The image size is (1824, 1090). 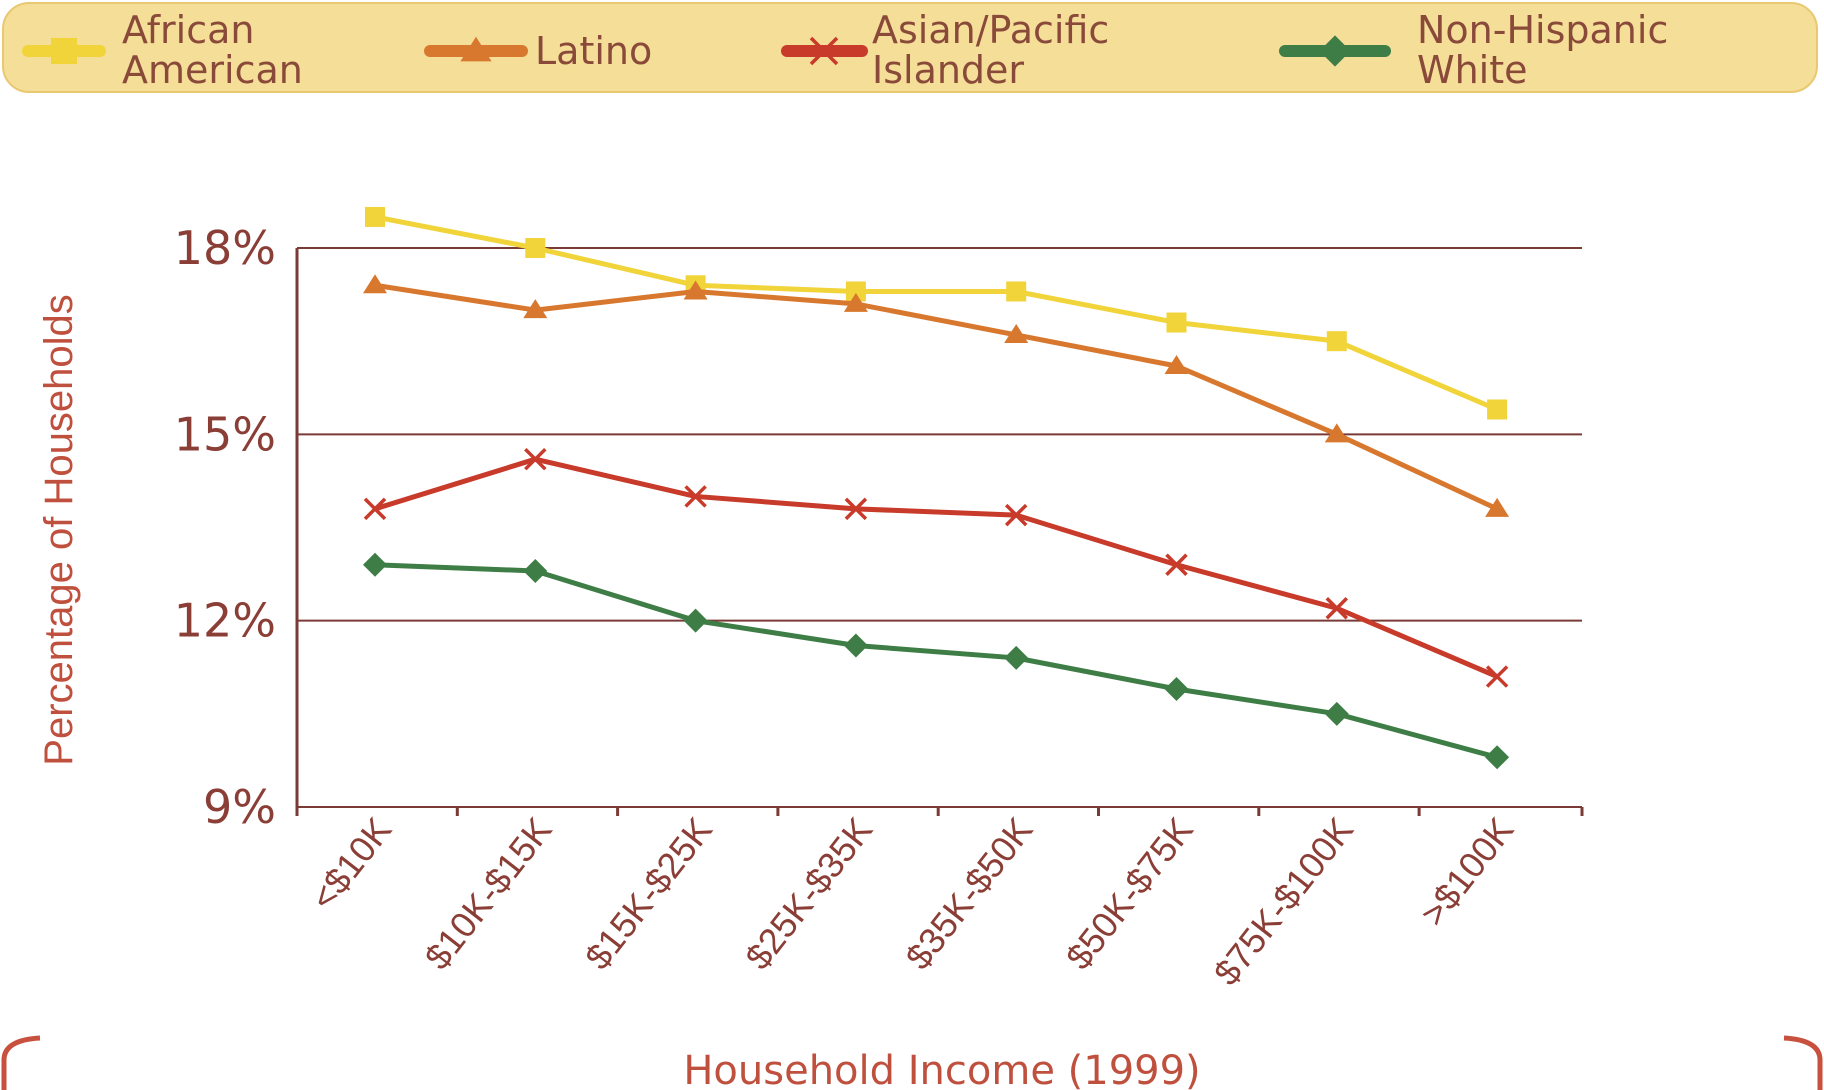 What do you see at coordinates (225, 434) in the screenshot?
I see `y-tick-label: 15%` at bounding box center [225, 434].